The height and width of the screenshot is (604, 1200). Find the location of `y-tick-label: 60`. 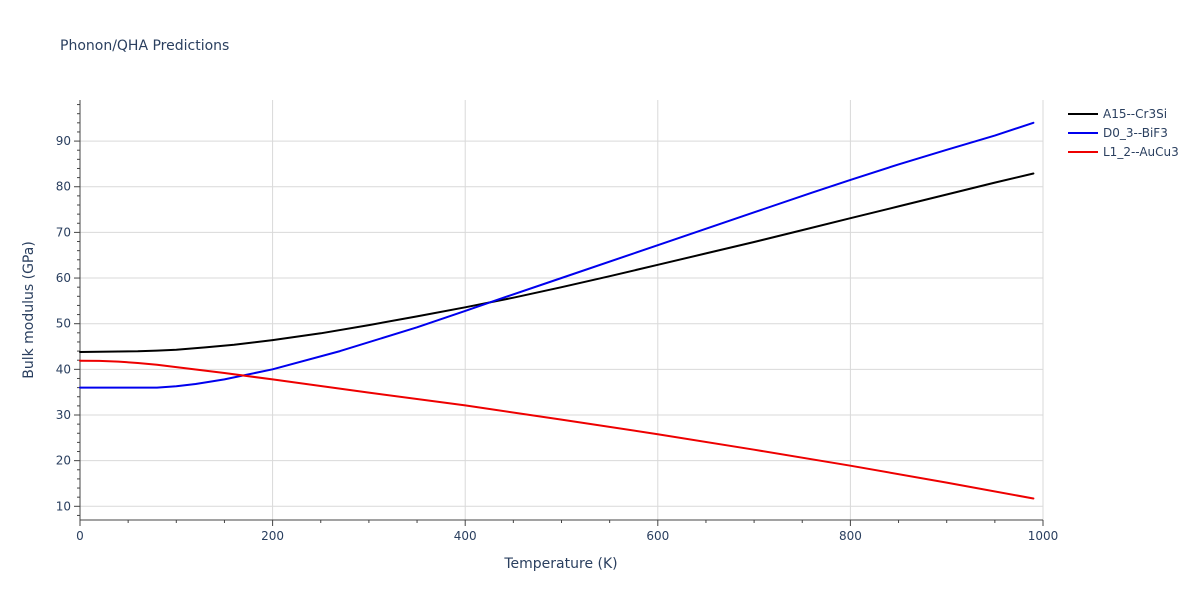

y-tick-label: 60 is located at coordinates (63, 278).